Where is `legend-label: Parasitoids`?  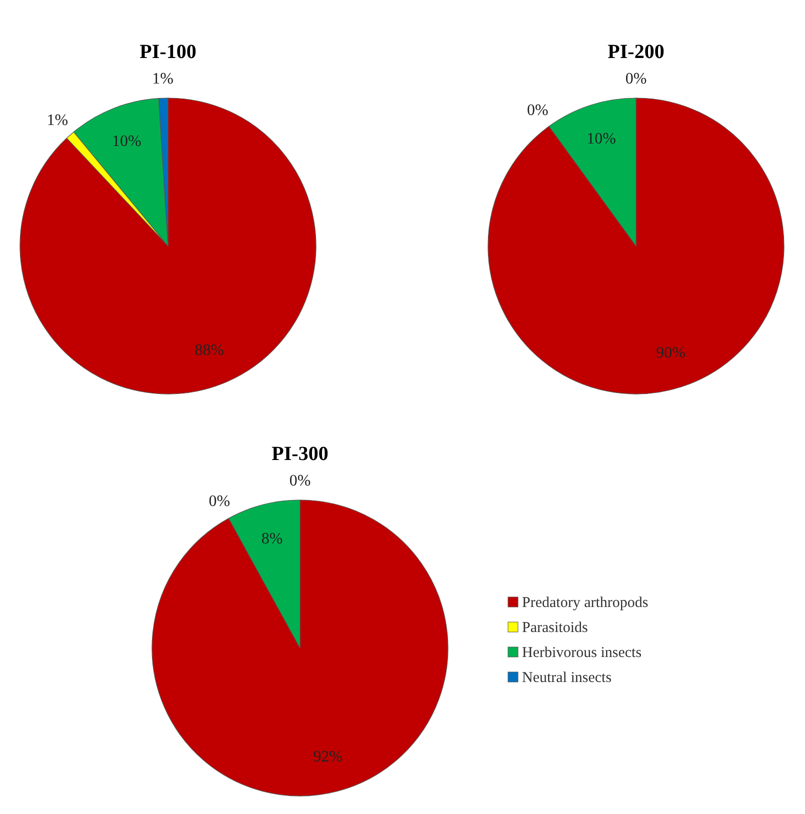 legend-label: Parasitoids is located at coordinates (555, 628).